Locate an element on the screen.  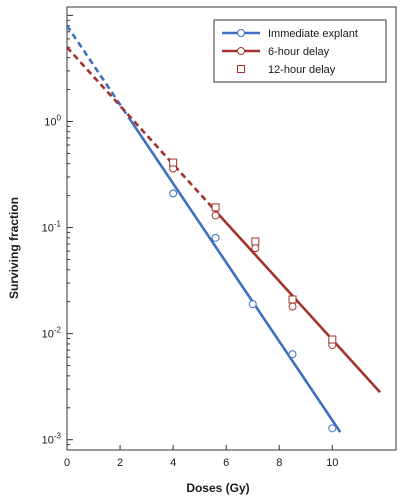
x-tick-label: 0 is located at coordinates (67, 463).